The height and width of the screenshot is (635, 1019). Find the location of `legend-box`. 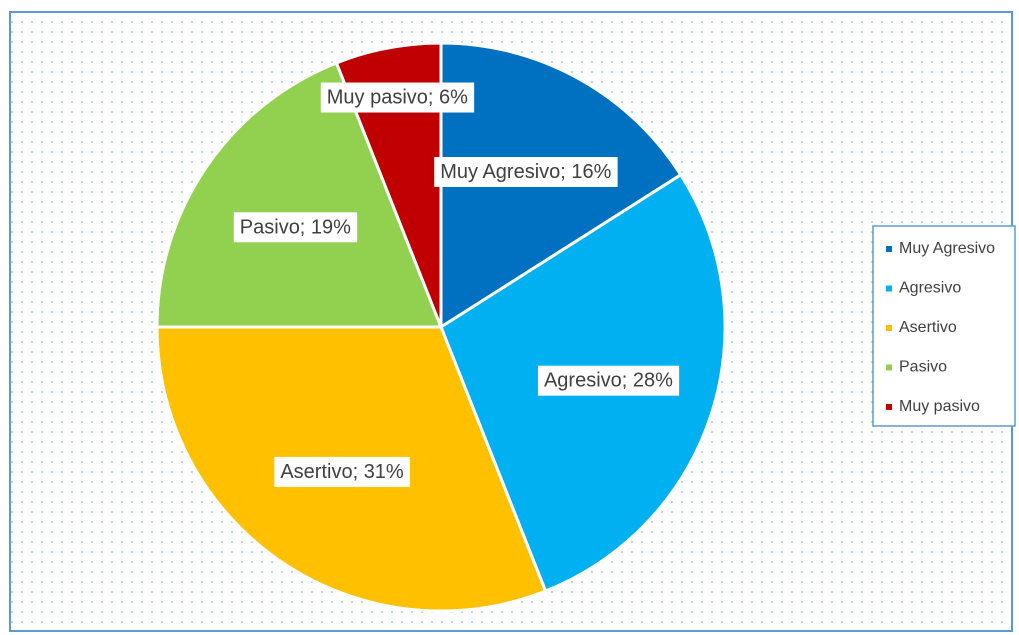

legend-box is located at coordinates (944, 326).